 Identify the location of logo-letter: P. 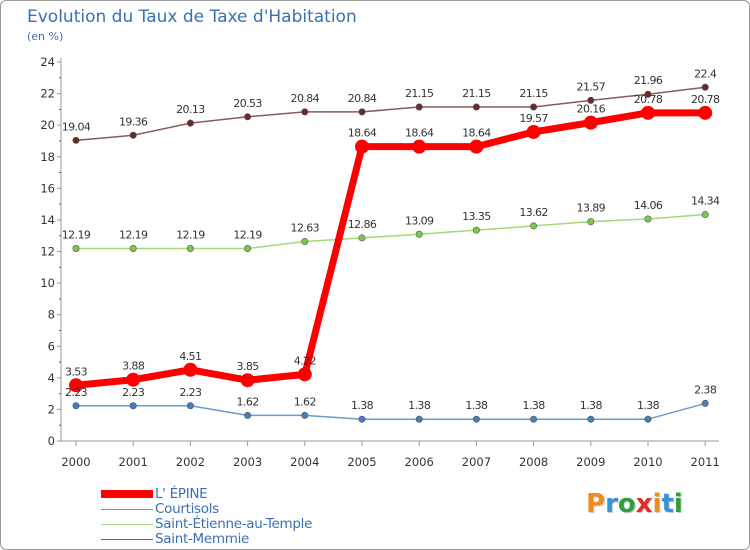
(596, 504).